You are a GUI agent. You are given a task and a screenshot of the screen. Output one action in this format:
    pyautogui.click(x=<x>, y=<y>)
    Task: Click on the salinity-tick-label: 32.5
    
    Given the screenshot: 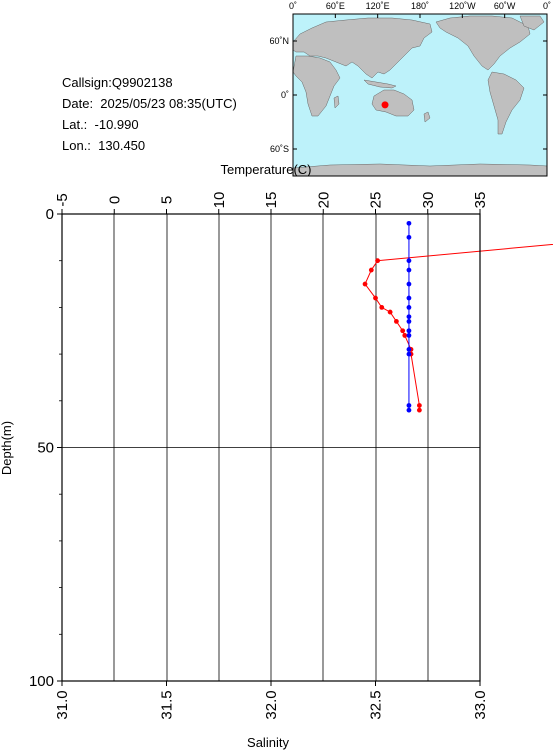 What is the action you would take?
    pyautogui.click(x=376, y=704)
    